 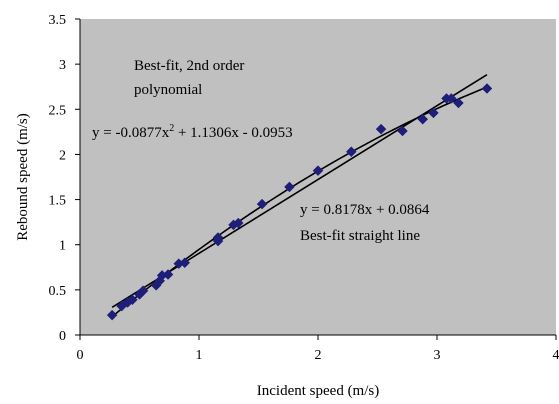 What do you see at coordinates (58, 291) in the screenshot?
I see `y-tick-label: 0.5` at bounding box center [58, 291].